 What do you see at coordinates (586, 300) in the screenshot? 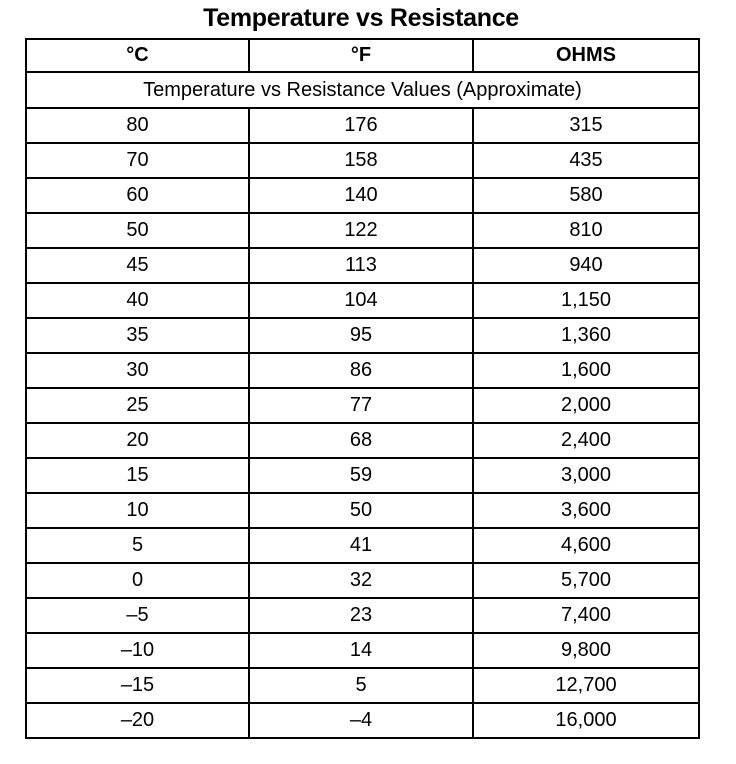
I see `ohms-cell: 1,150` at bounding box center [586, 300].